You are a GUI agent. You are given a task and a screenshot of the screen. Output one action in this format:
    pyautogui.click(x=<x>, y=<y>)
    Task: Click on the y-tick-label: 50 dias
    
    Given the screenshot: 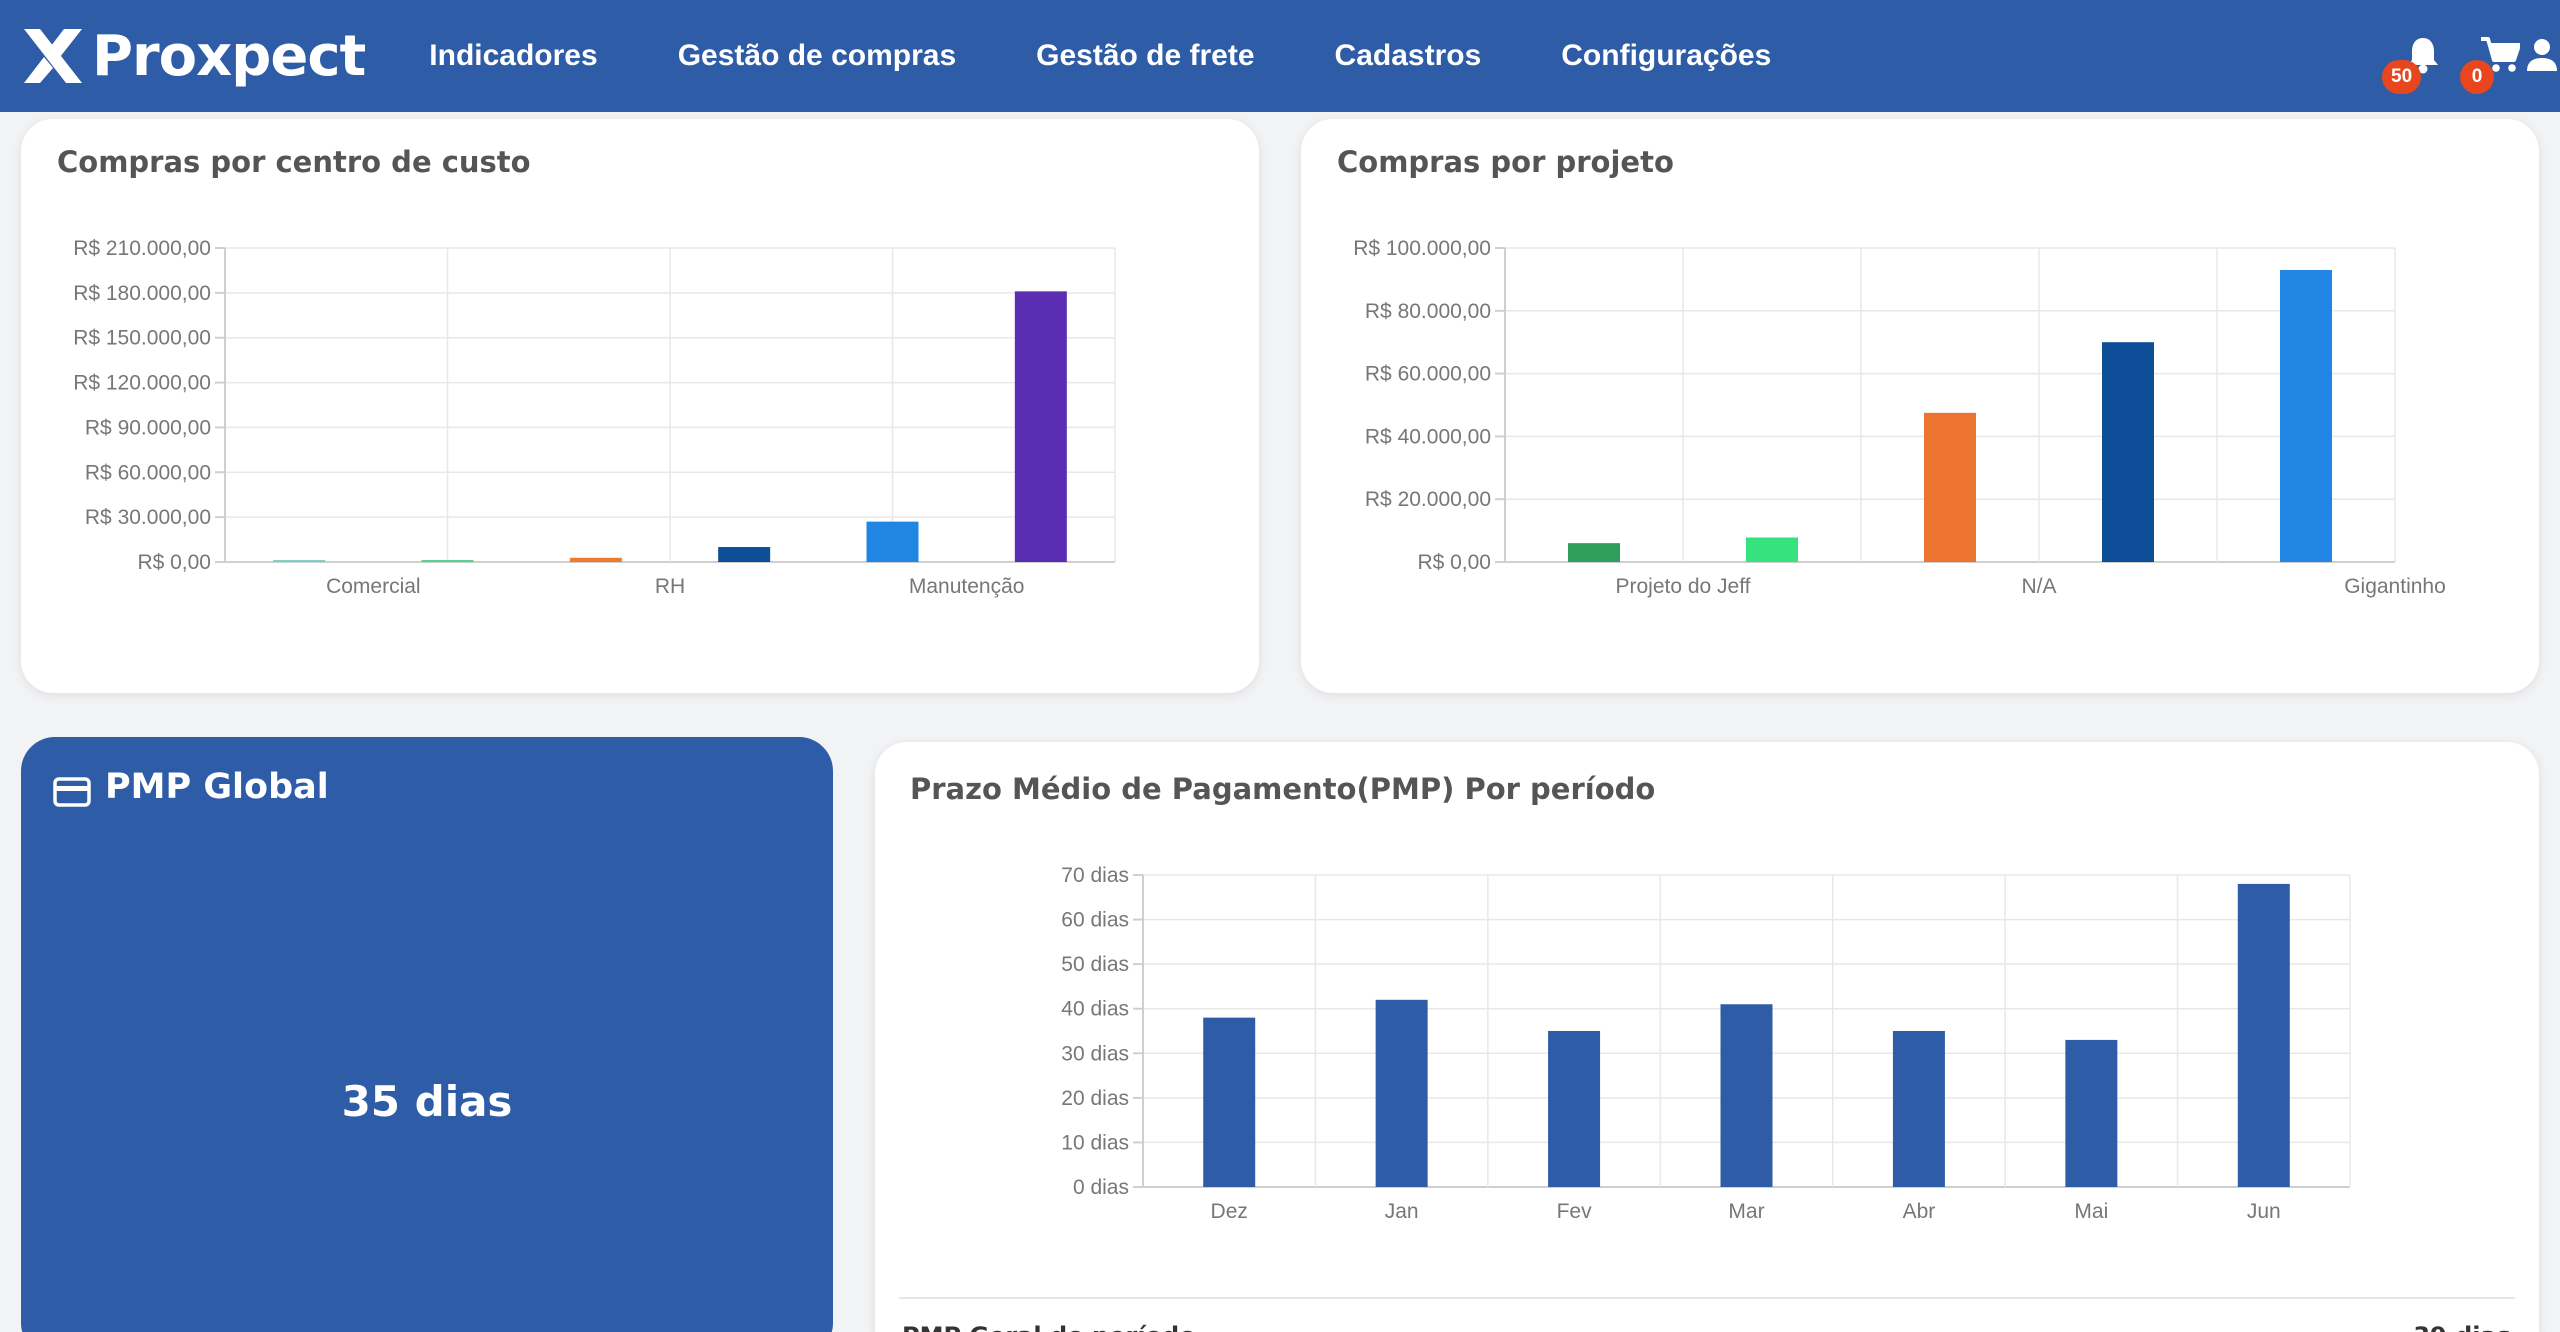 What is the action you would take?
    pyautogui.click(x=1095, y=964)
    